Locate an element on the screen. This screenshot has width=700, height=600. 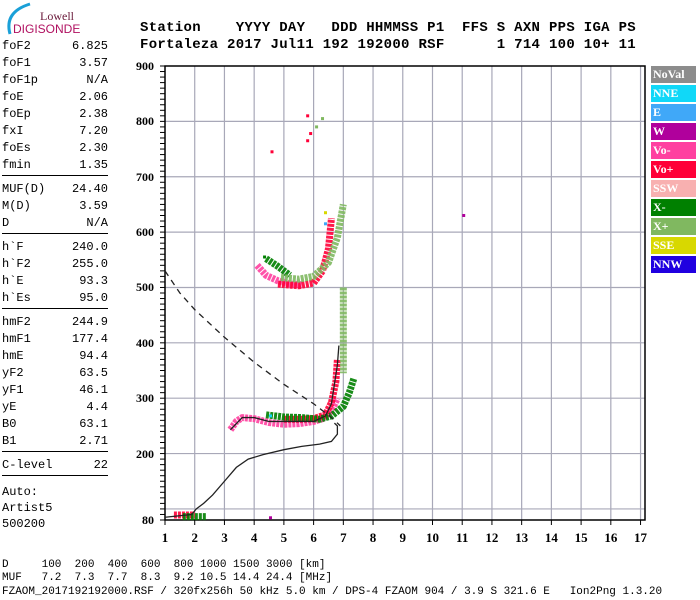
param-value: 244.9 is located at coordinates (89, 322).